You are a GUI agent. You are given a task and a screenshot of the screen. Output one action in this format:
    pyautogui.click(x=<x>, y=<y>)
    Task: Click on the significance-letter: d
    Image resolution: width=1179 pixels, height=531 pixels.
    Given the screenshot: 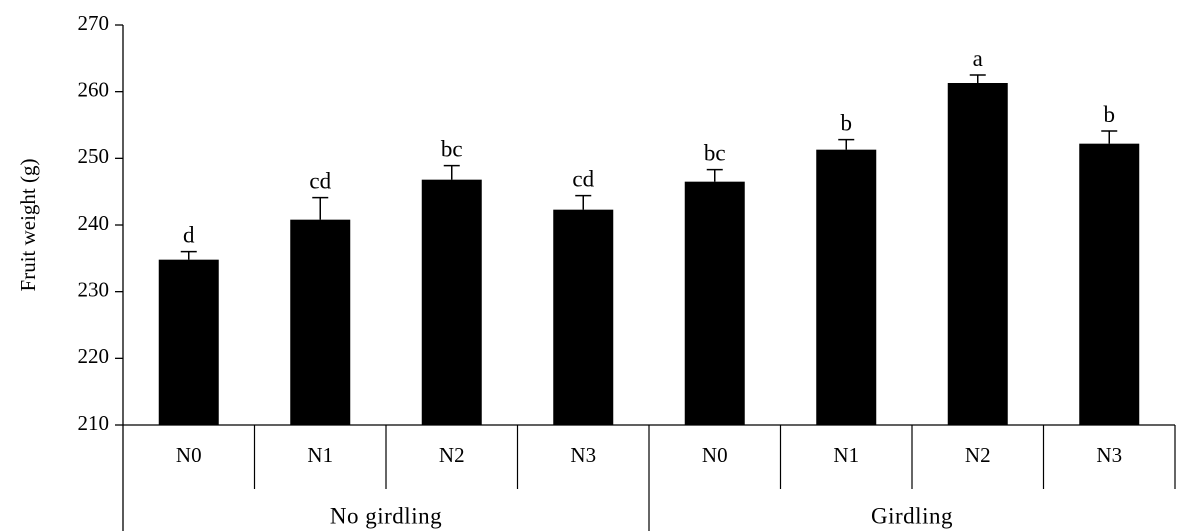 What is the action you would take?
    pyautogui.click(x=189, y=235)
    